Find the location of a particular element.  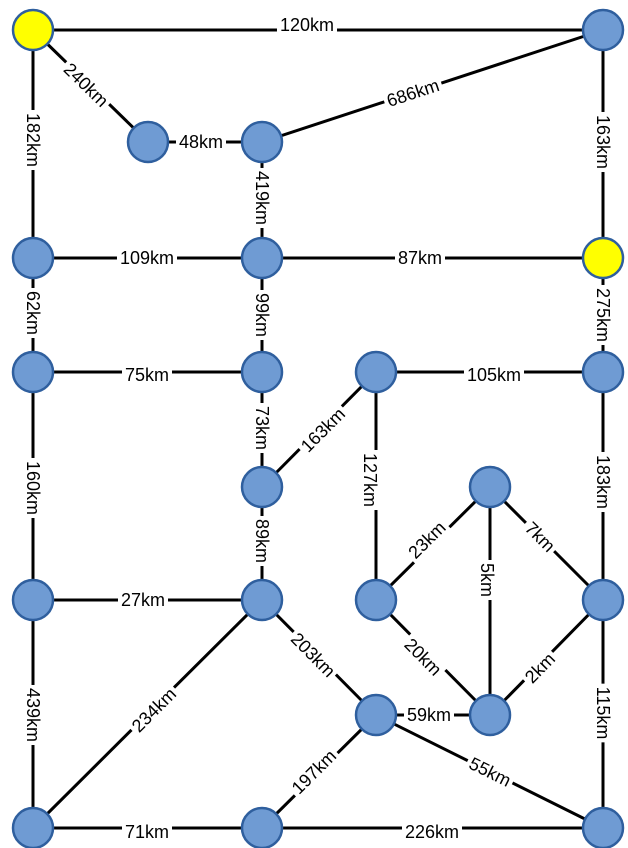

edge-label-group: 197km is located at coordinates (314, 772).